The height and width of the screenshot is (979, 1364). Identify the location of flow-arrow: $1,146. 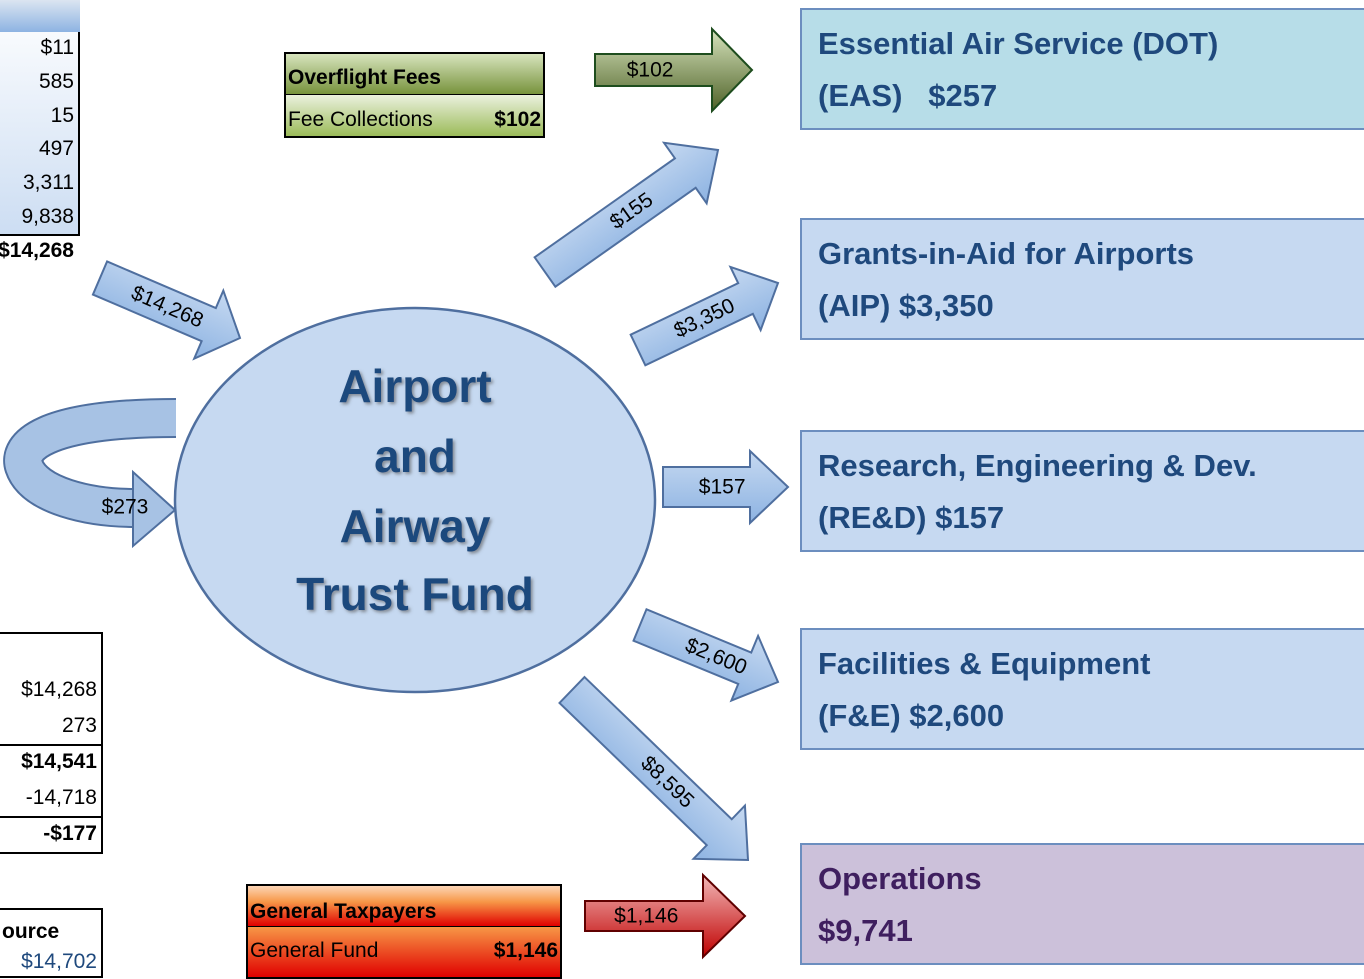
(665, 916).